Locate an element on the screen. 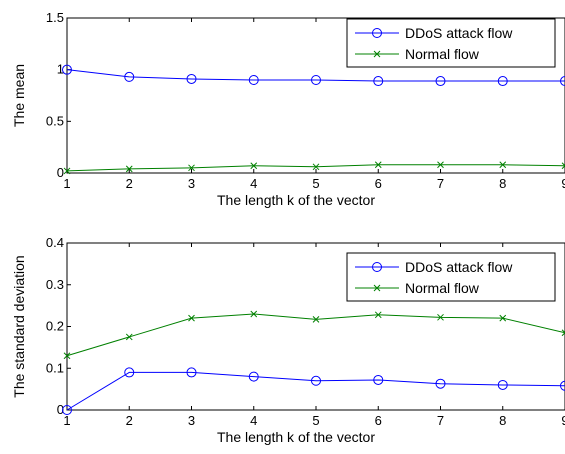 This screenshot has width=565, height=454. y-tick-label: 0.5 is located at coordinates (55, 120).